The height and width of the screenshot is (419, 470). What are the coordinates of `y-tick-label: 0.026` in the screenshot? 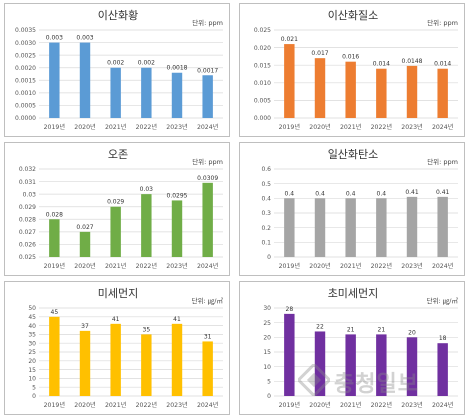 It's located at (27, 245).